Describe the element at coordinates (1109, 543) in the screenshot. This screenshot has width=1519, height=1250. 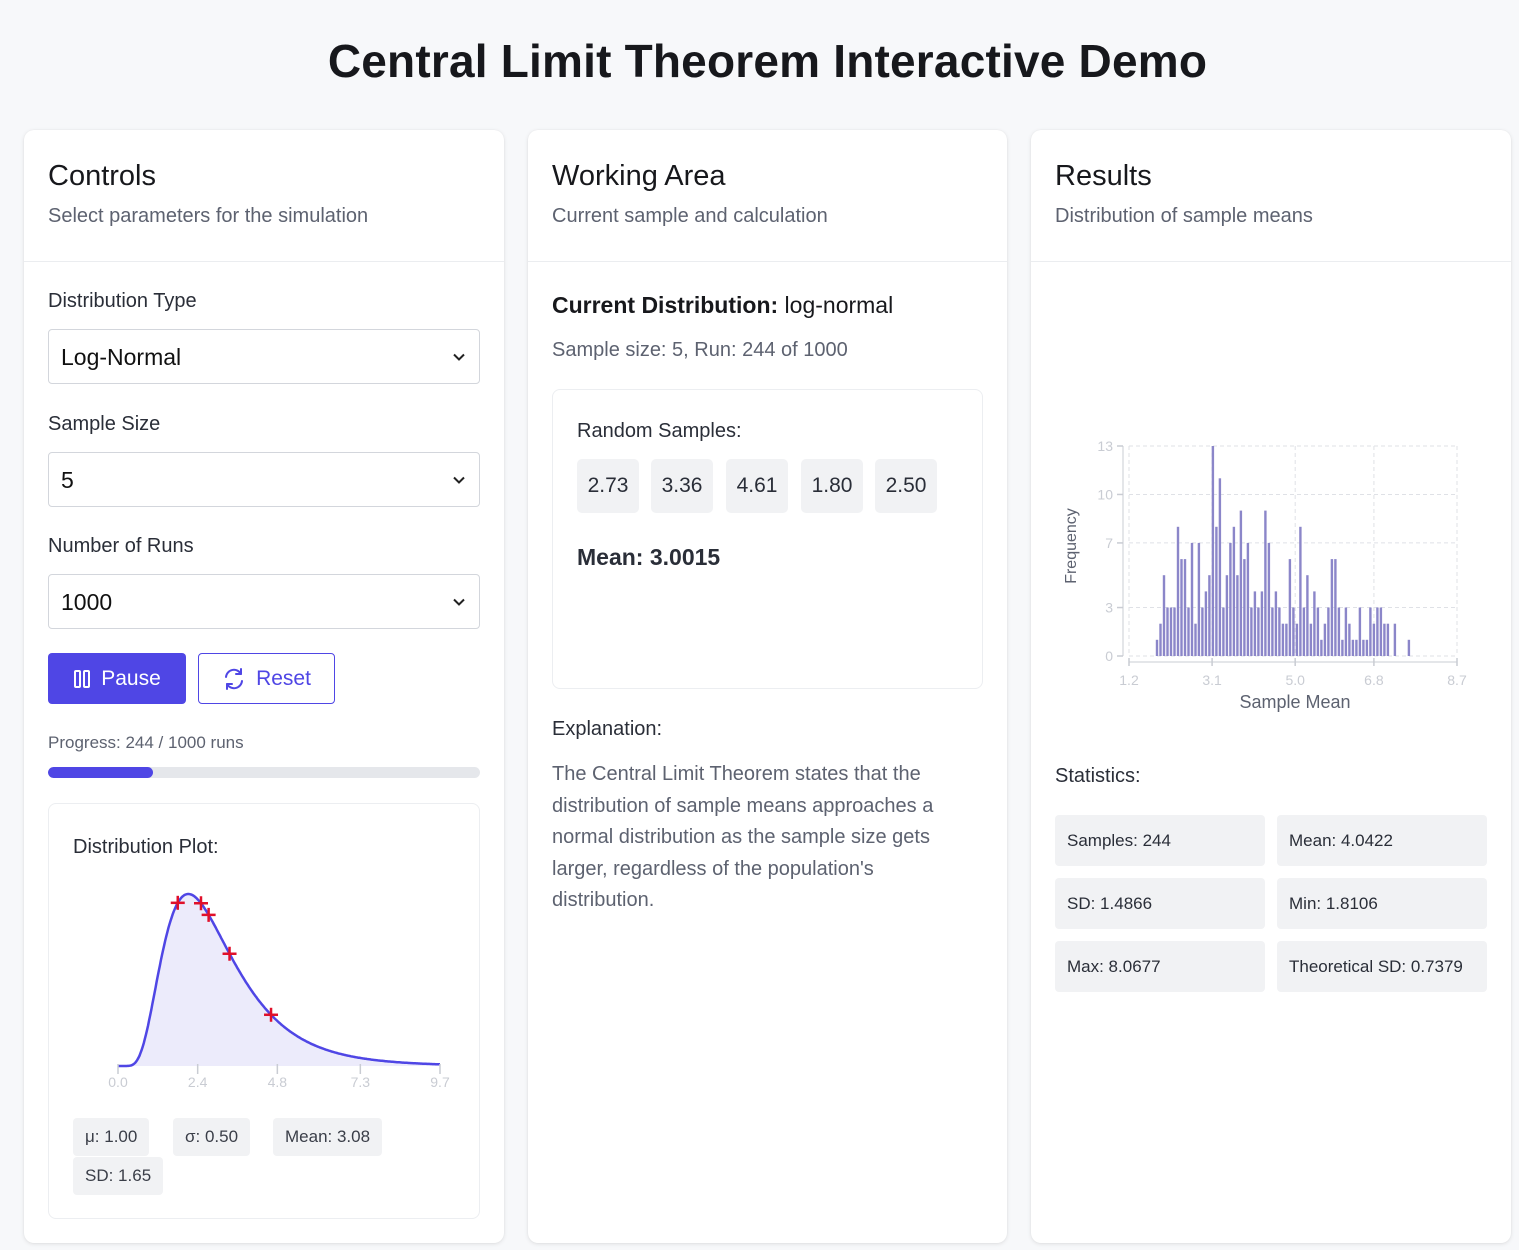
I see `y-tick-label: 7` at that location.